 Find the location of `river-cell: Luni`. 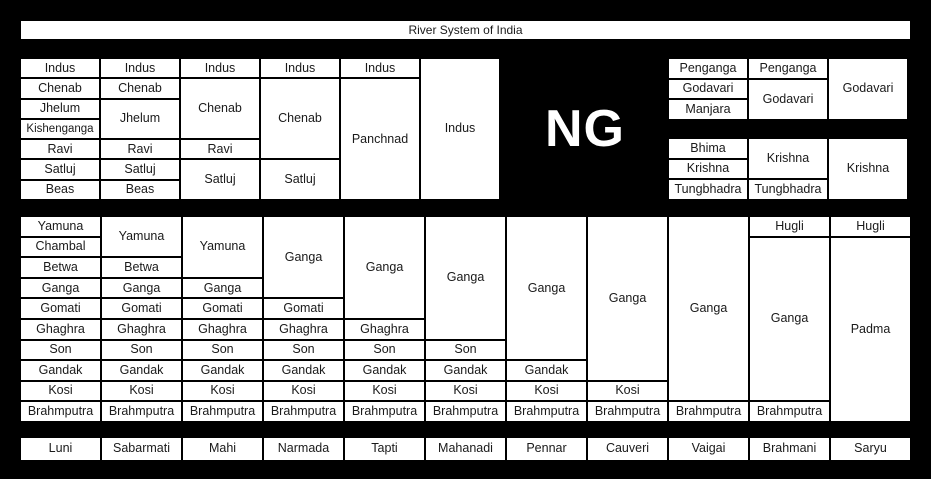

river-cell: Luni is located at coordinates (60, 449).